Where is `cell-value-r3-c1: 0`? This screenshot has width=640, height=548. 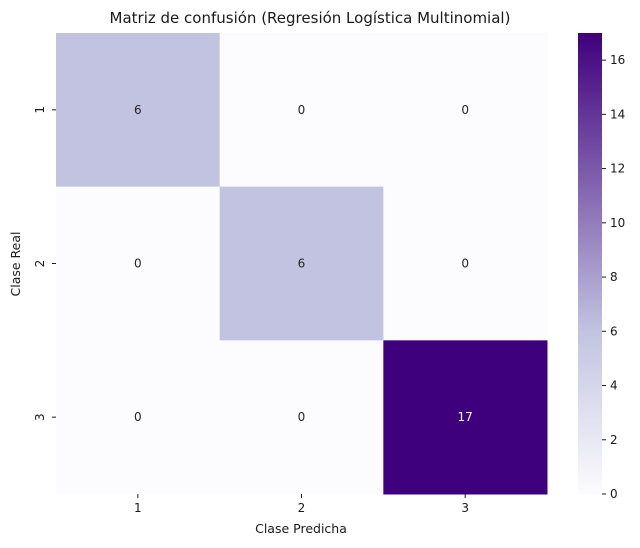 cell-value-r3-c1: 0 is located at coordinates (138, 417).